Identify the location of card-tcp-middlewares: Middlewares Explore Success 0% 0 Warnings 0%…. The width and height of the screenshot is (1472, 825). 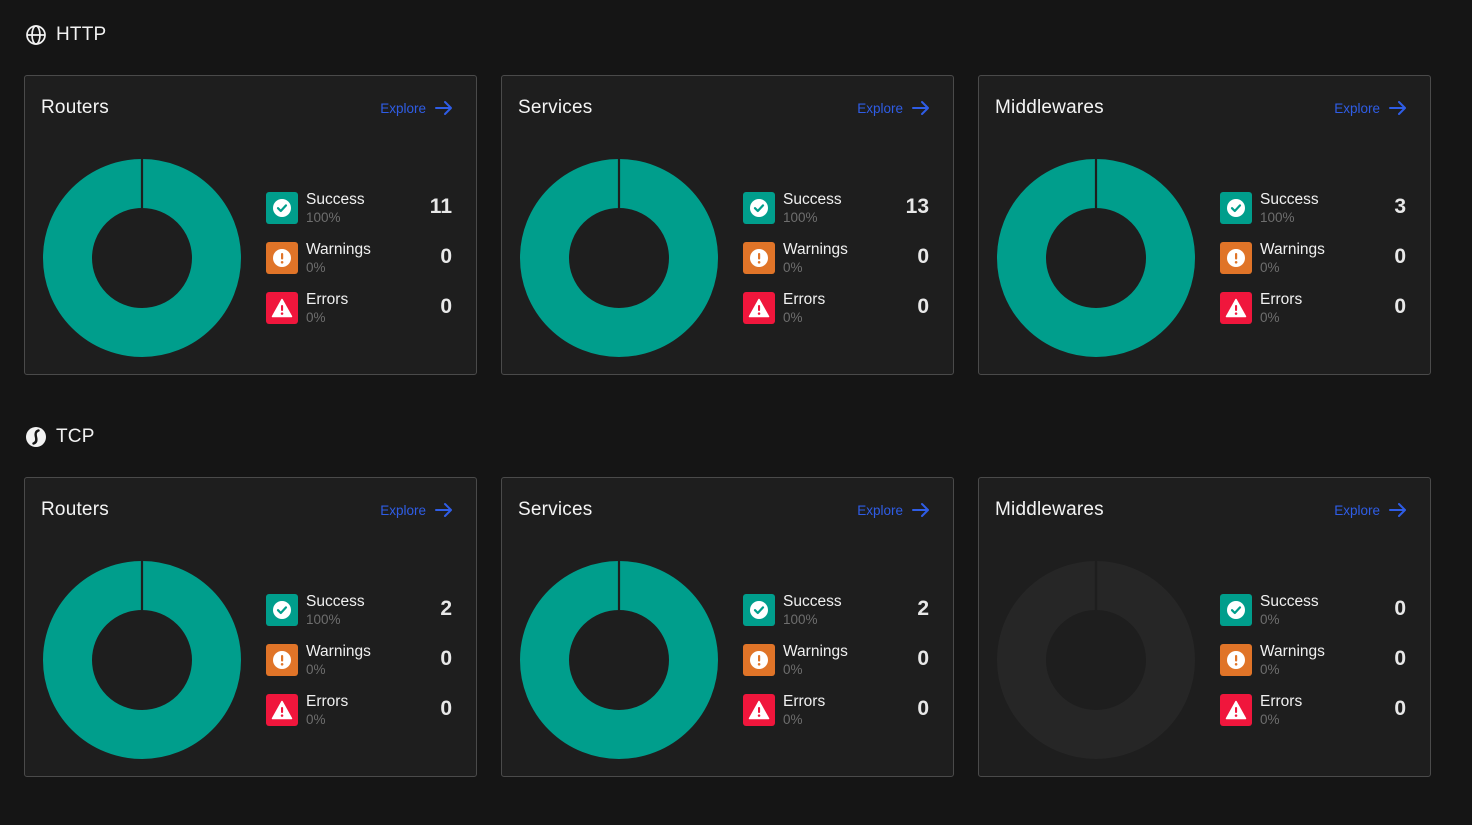
(1204, 627).